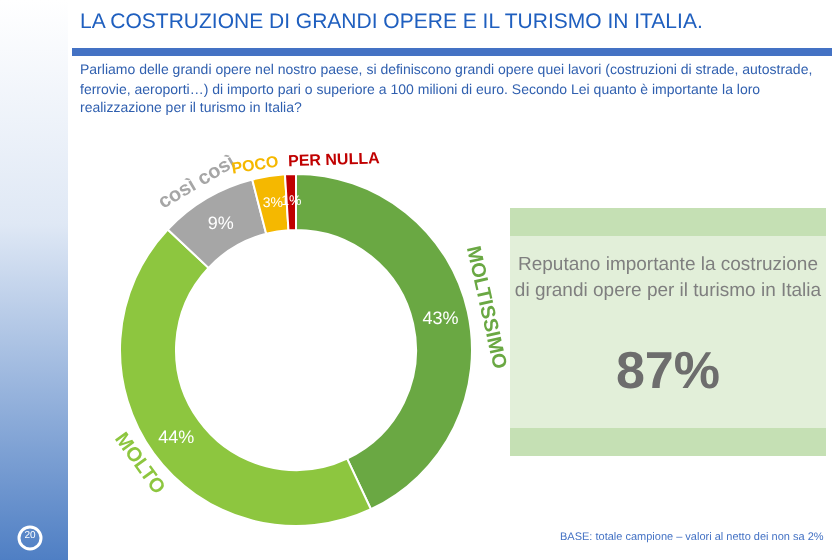 The width and height of the screenshot is (840, 560). What do you see at coordinates (255, 165) in the screenshot?
I see `slice-label: POCO` at bounding box center [255, 165].